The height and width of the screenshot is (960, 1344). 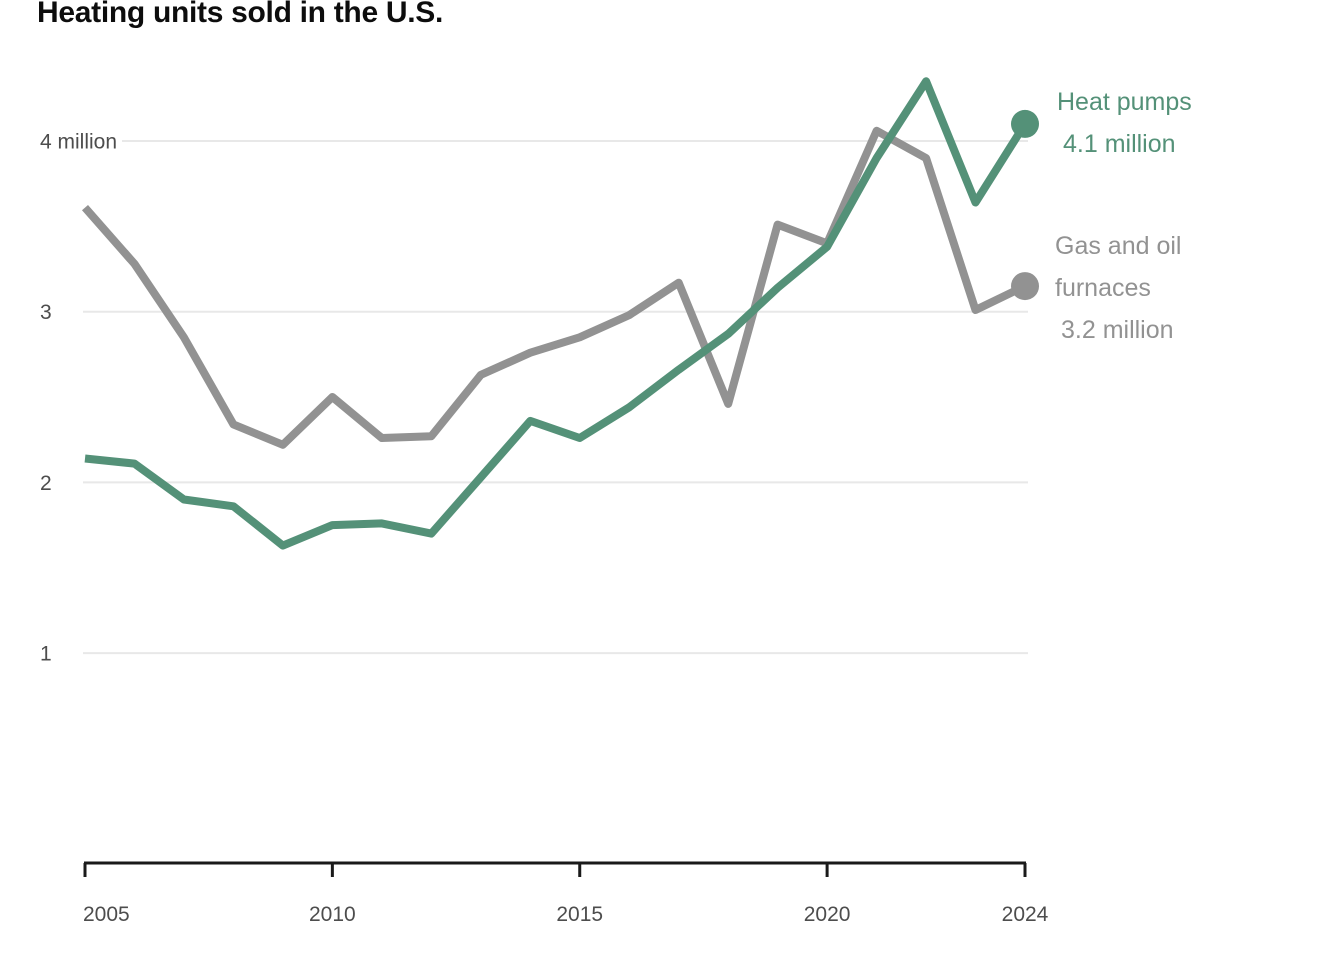 What do you see at coordinates (1124, 123) in the screenshot?
I see `legend-heat-pumps: Heat pumps 4.1 million` at bounding box center [1124, 123].